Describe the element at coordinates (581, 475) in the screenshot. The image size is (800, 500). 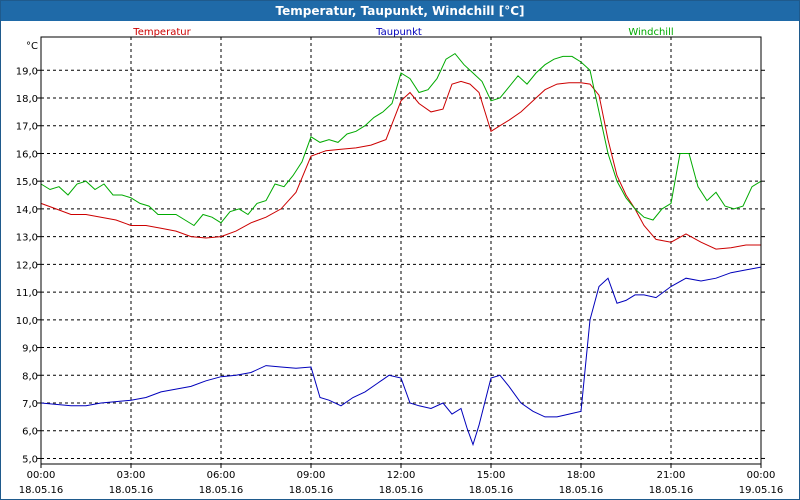
I see `x-tick-time: 18:00` at that location.